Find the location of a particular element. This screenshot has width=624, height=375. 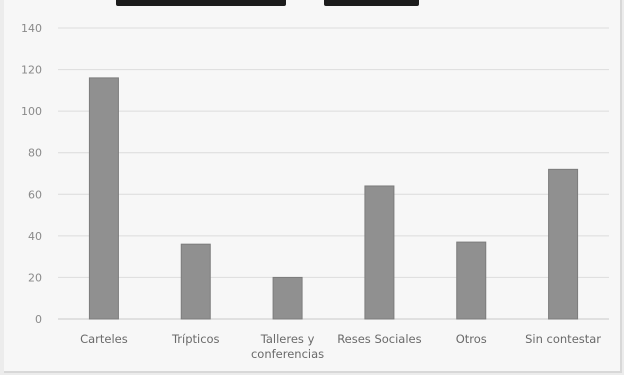

x-category-label: Trípticos is located at coordinates (195, 339).